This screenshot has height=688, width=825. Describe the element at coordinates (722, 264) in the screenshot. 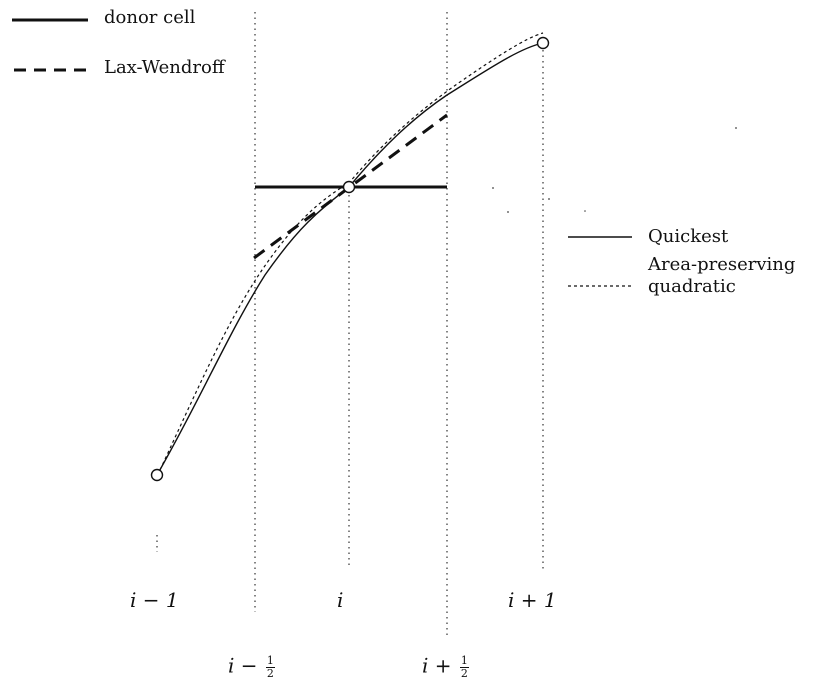

I see `legend-area-preserving-label-line1: Area-preserving` at that location.